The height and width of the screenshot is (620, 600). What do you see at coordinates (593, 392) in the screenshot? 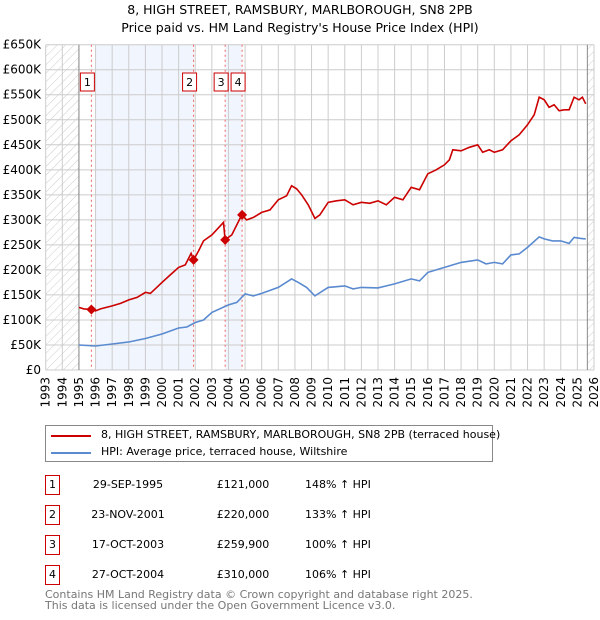
I see `x-tick-label: 2026` at bounding box center [593, 392].